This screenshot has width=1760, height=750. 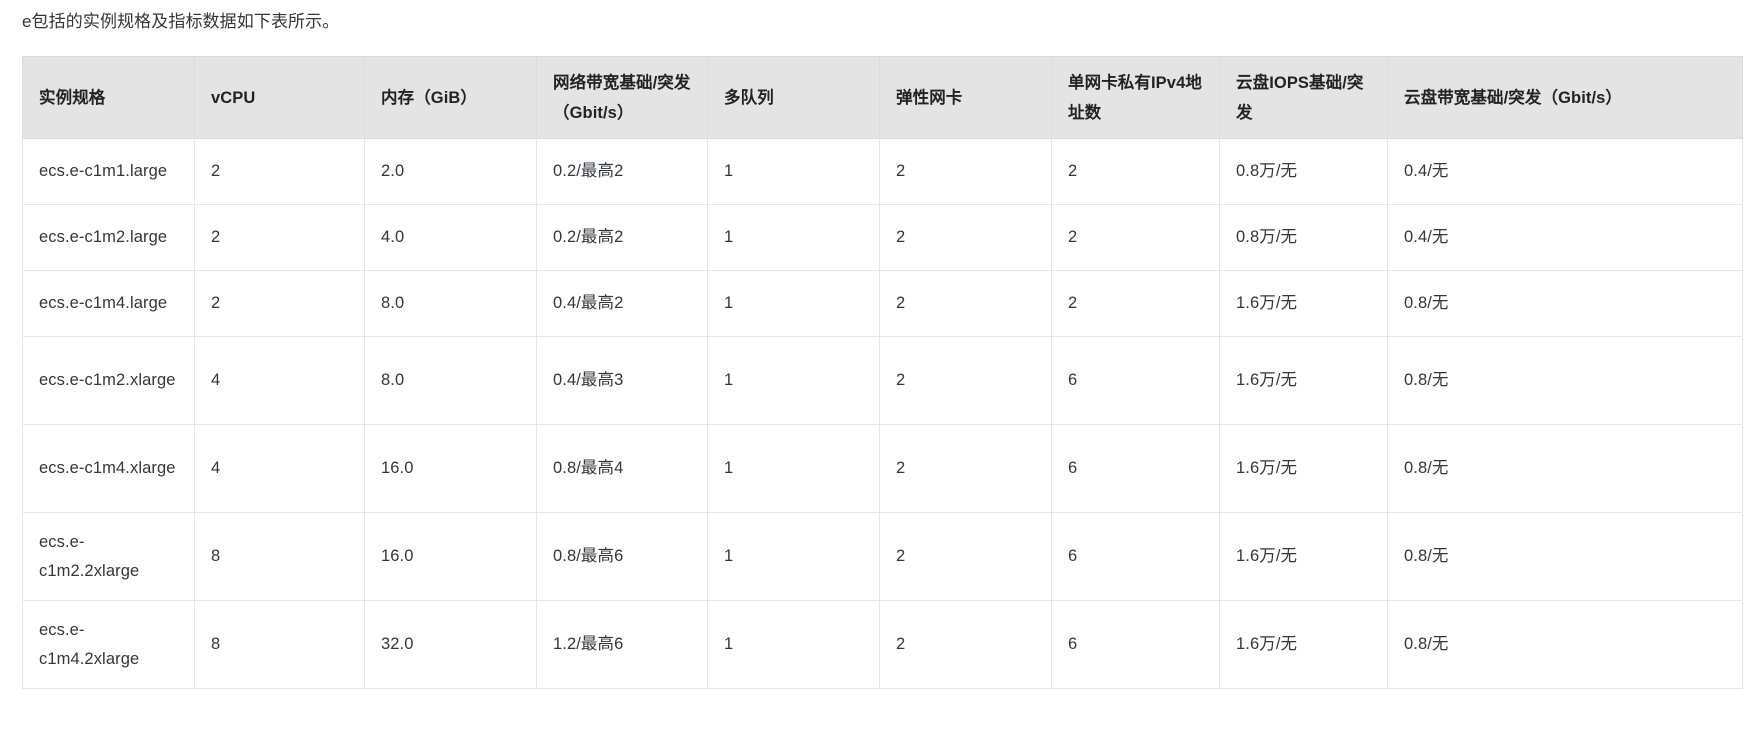 I want to click on cell-network-bandwidth: 0.4/最高2, so click(x=622, y=303).